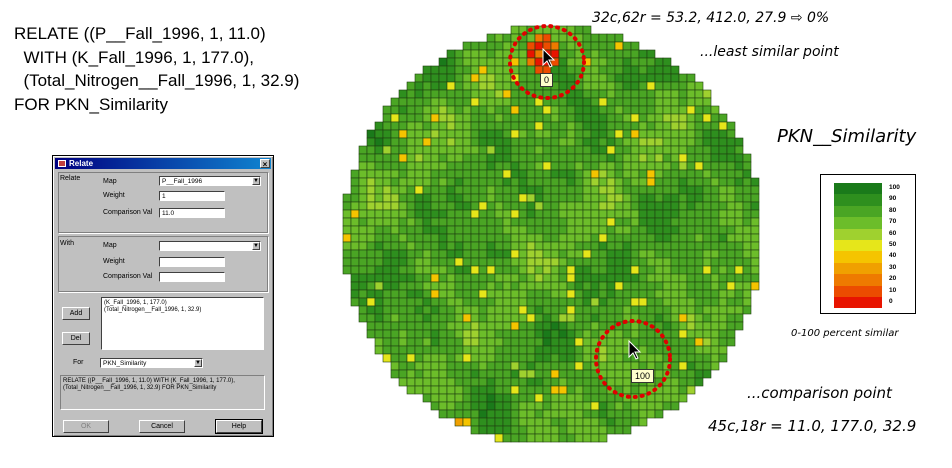  What do you see at coordinates (153, 310) in the screenshot?
I see `list-item: (Total_Nitrogen__Fall_1996, 1, 32.9)` at bounding box center [153, 310].